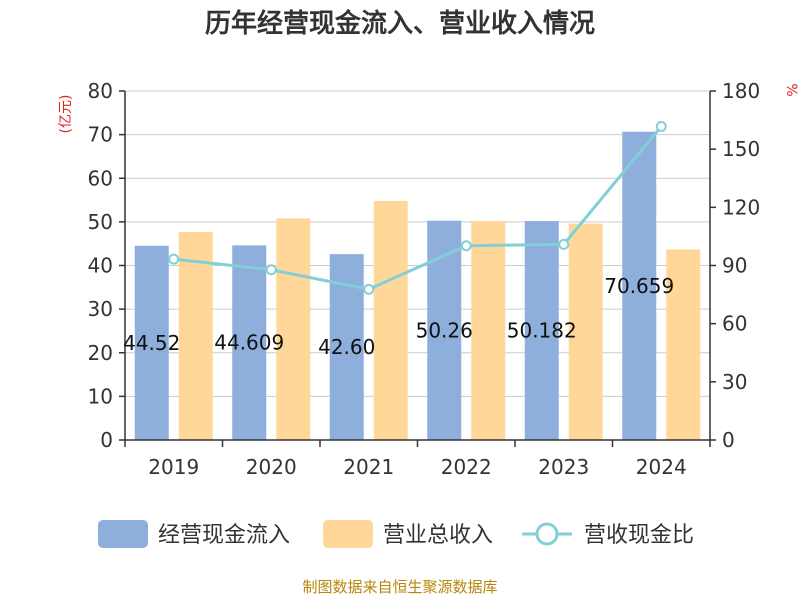 Image resolution: width=800 pixels, height=600 pixels. I want to click on right-axis-unit: %, so click(791, 89).